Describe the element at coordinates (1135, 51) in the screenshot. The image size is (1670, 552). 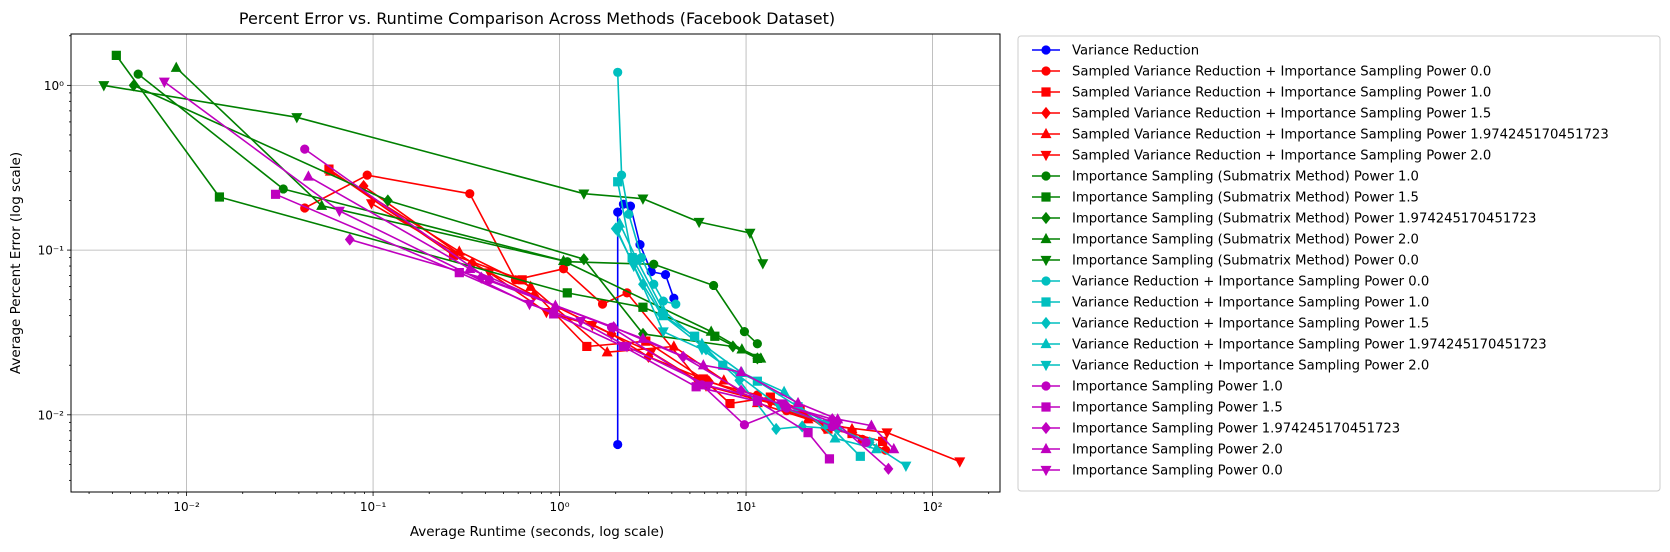
I see `legend-label: Variance Reduction` at that location.